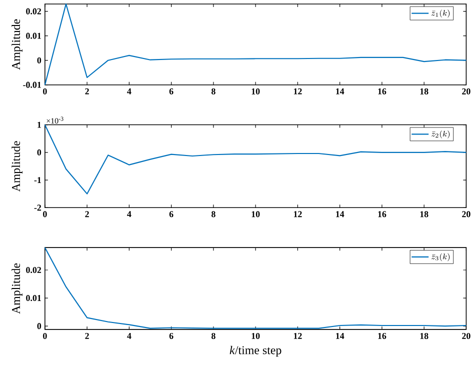 The height and width of the screenshot is (392, 474). Describe the element at coordinates (37, 179) in the screenshot. I see `y-tick-label: -1` at that location.